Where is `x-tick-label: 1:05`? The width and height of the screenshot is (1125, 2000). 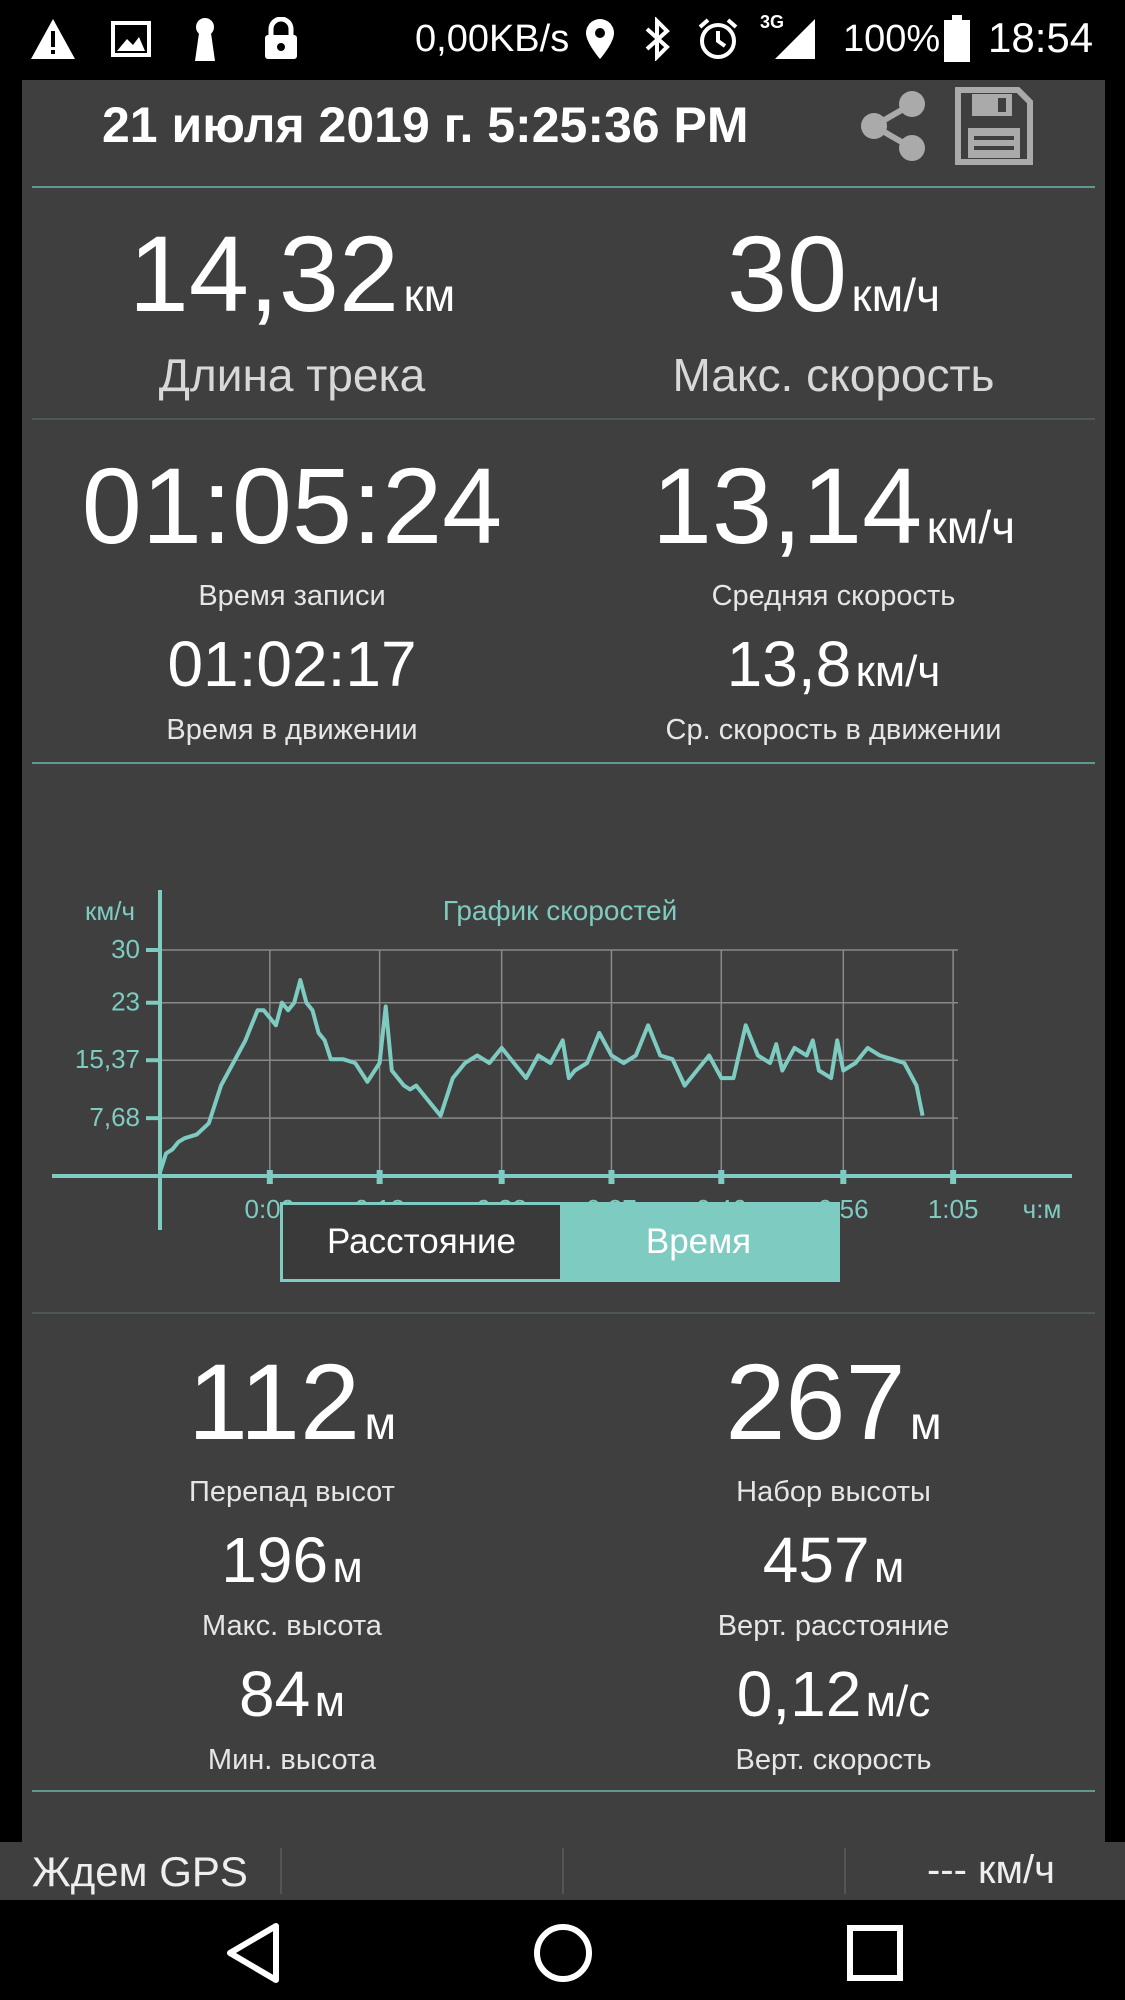
x-tick-label: 1:05 is located at coordinates (953, 1209).